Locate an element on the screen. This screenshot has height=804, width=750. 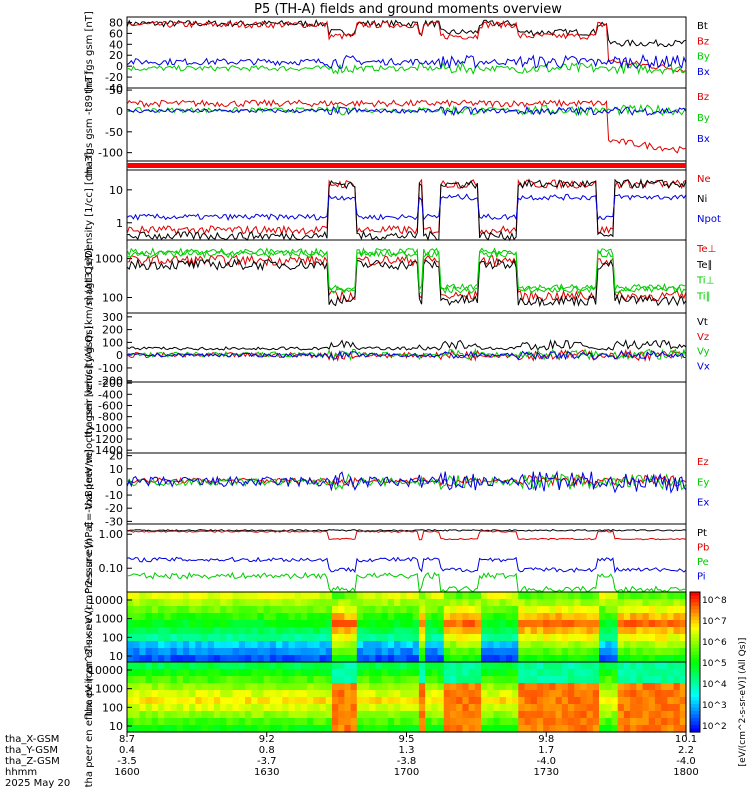
legend-Npot: Npot is located at coordinates (709, 219).